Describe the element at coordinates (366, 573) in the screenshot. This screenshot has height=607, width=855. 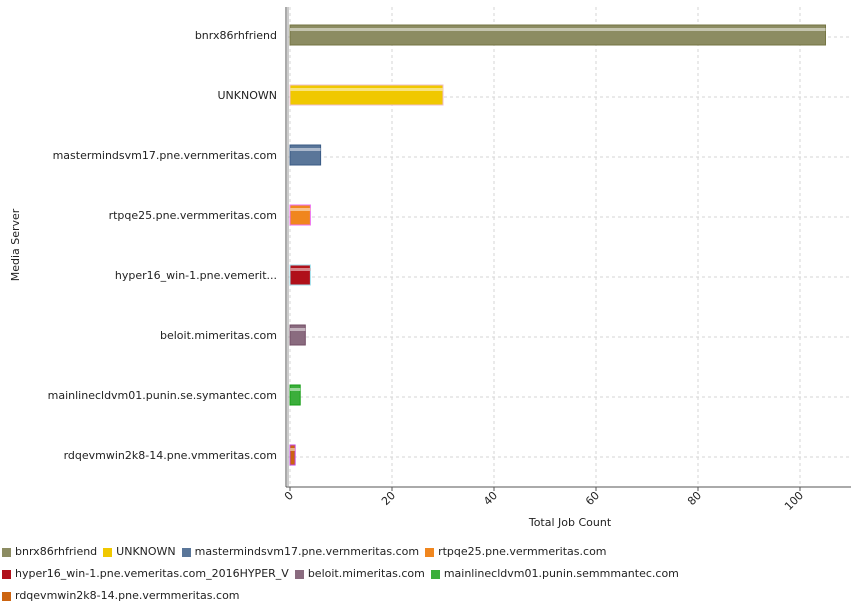
I see `legend-label: beloit.mimeritas.com` at that location.